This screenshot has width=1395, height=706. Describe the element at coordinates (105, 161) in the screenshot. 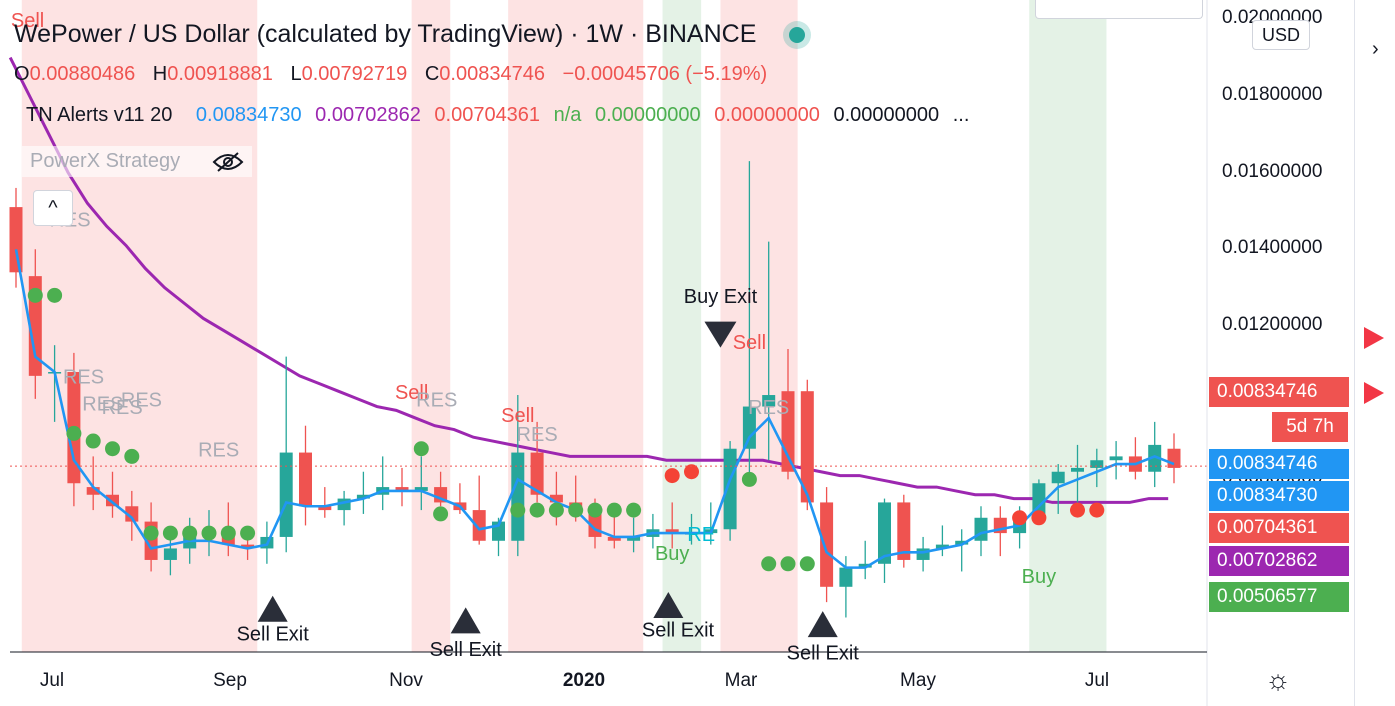

I see `strategy-name: PowerX Strategy` at that location.